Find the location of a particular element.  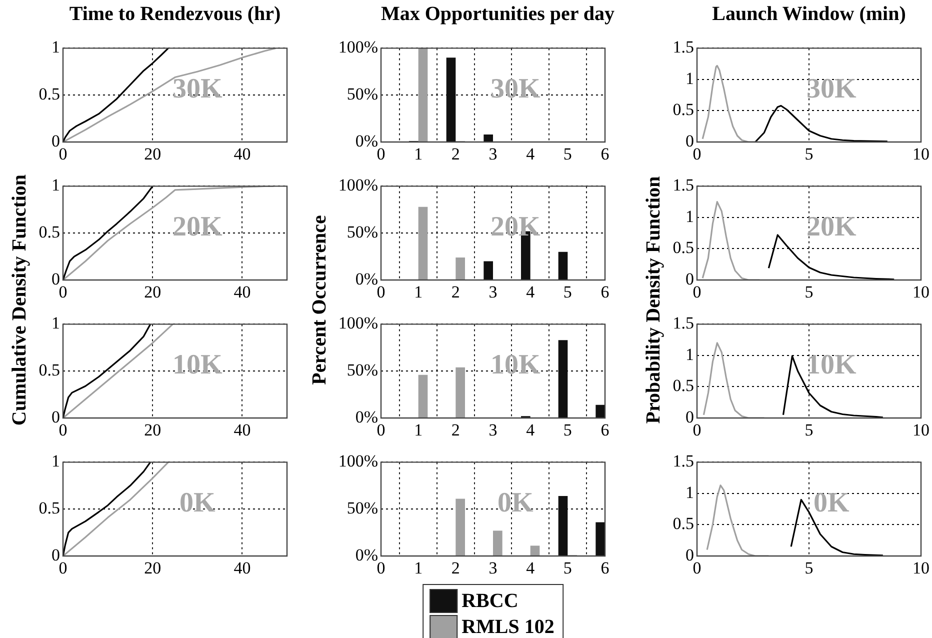

y-axis-title: Percent Occurrence is located at coordinates (320, 299).